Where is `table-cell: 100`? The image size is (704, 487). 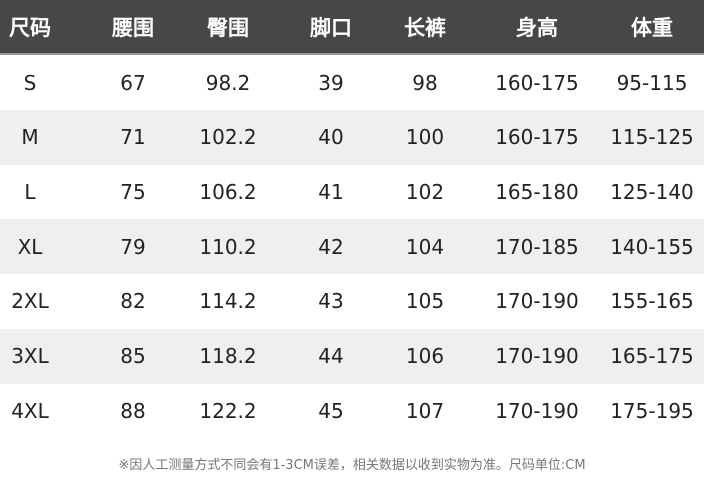 table-cell: 100 is located at coordinates (425, 137).